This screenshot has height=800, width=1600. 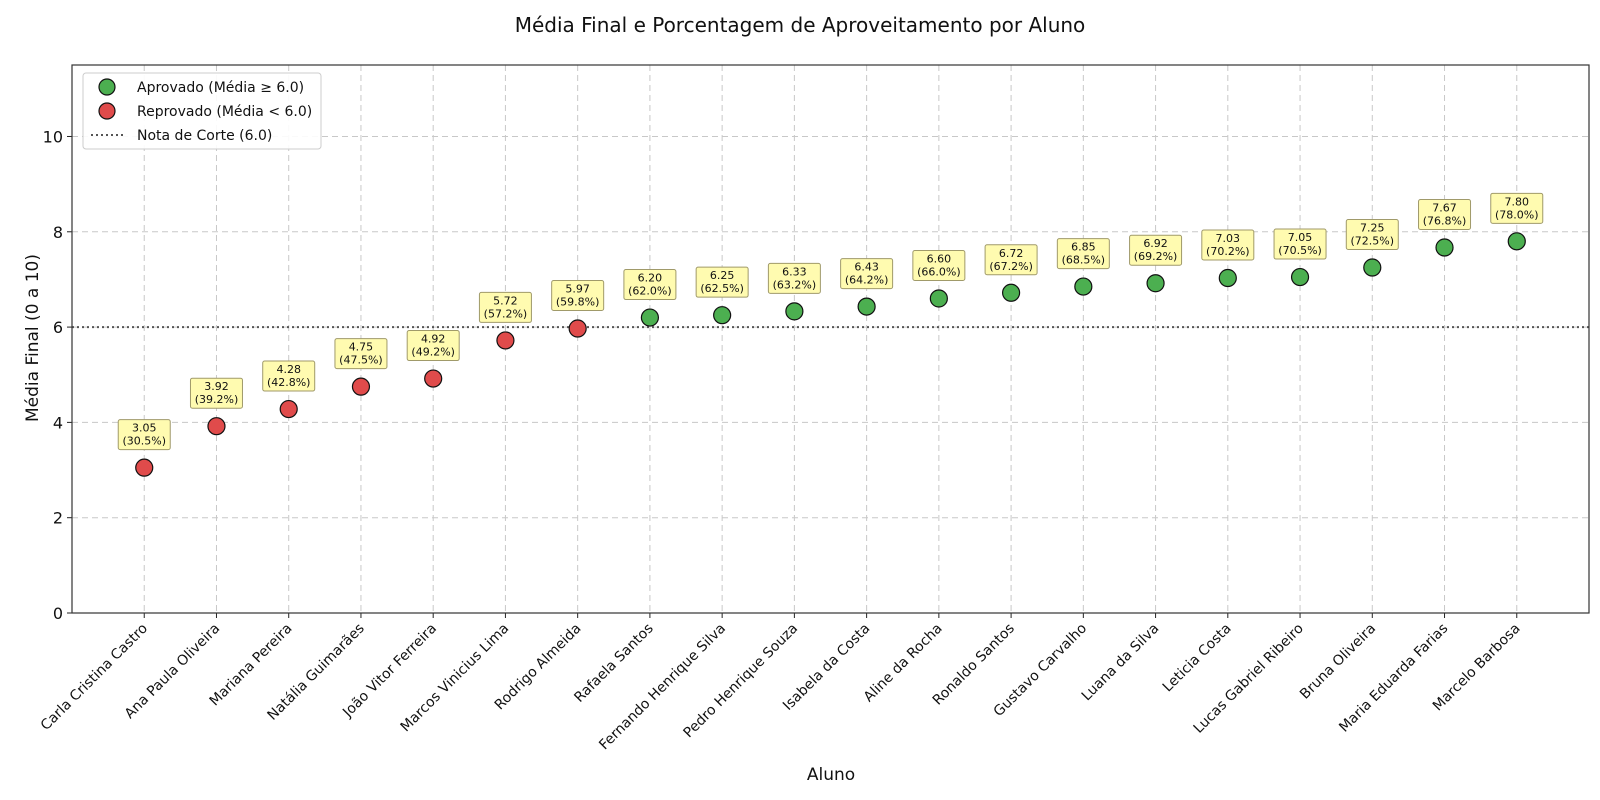 What do you see at coordinates (1517, 201) in the screenshot?
I see `data-label-value: 7.80` at bounding box center [1517, 201].